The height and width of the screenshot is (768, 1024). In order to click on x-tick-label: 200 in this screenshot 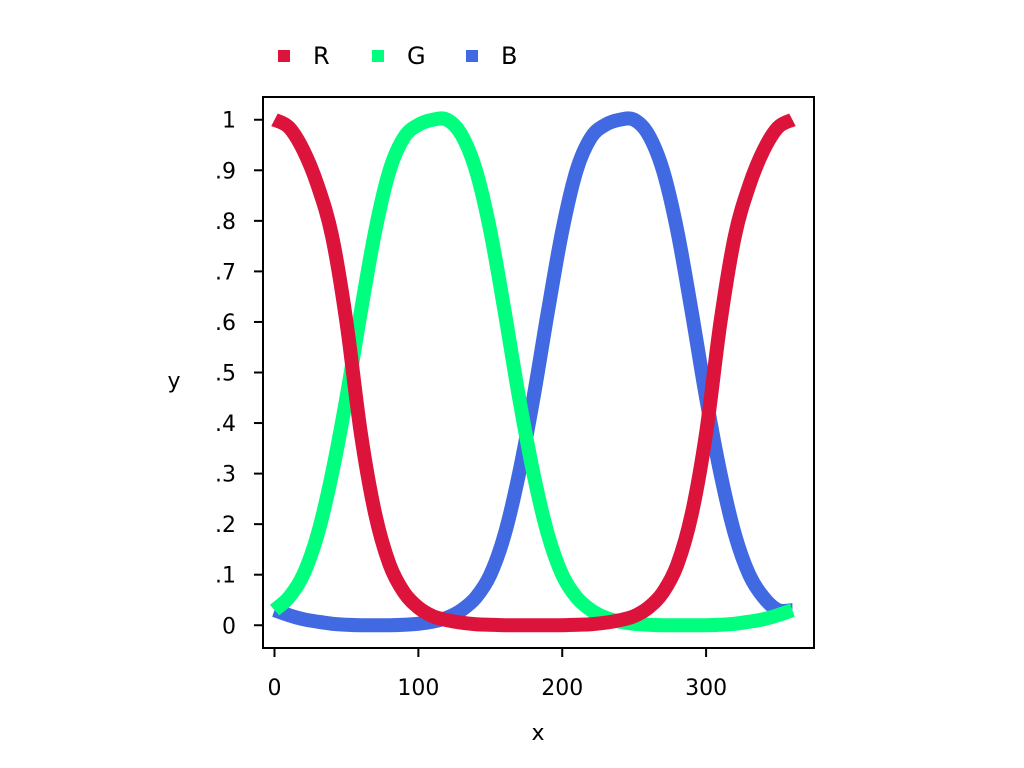, I will do `click(562, 688)`.